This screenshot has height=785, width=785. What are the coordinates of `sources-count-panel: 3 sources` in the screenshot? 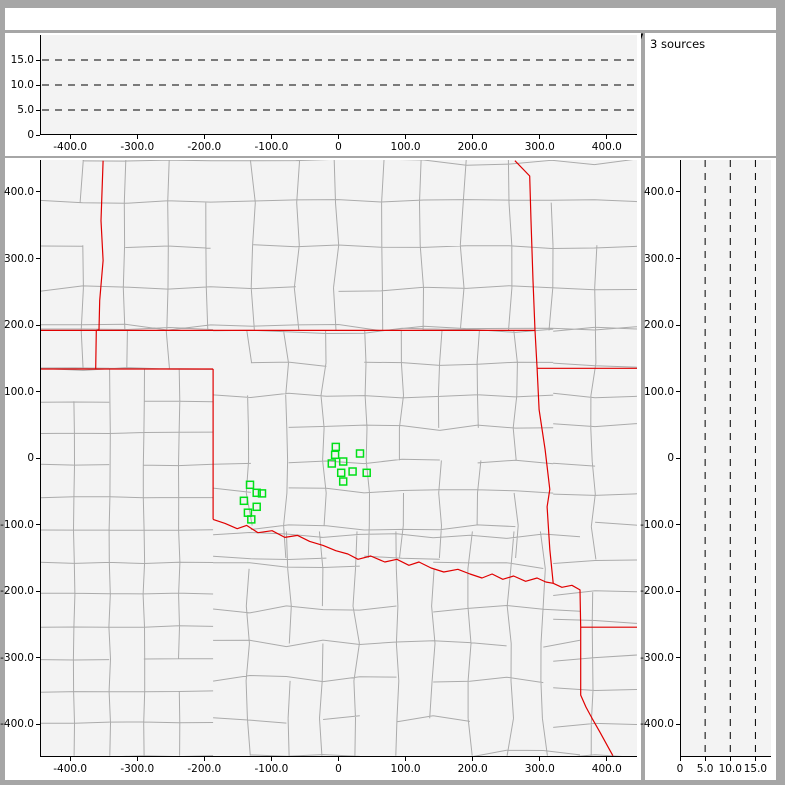 It's located at (710, 94).